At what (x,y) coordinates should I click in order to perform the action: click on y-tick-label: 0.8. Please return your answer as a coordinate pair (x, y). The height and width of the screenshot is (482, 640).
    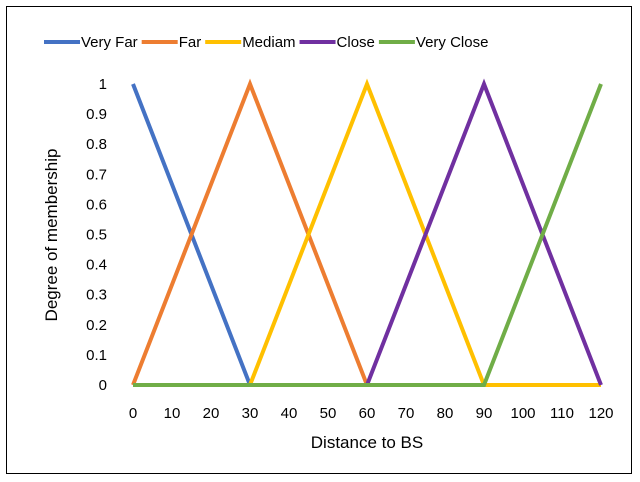
    Looking at the image, I should click on (96, 144).